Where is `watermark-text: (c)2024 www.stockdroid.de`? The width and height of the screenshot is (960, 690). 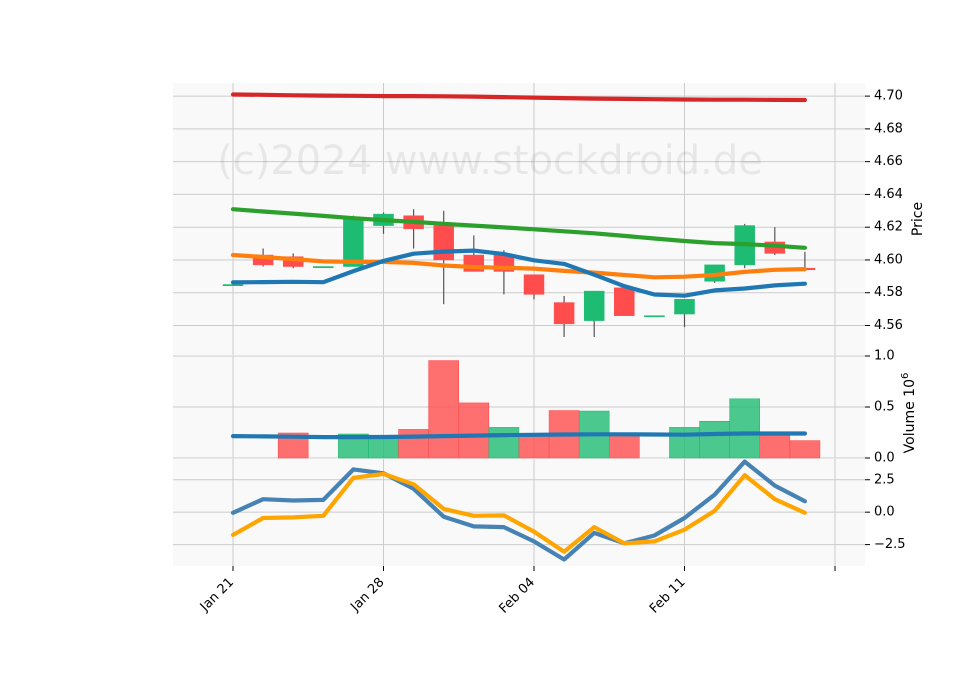 watermark-text: (c)2024 www.stockdroid.de is located at coordinates (490, 161).